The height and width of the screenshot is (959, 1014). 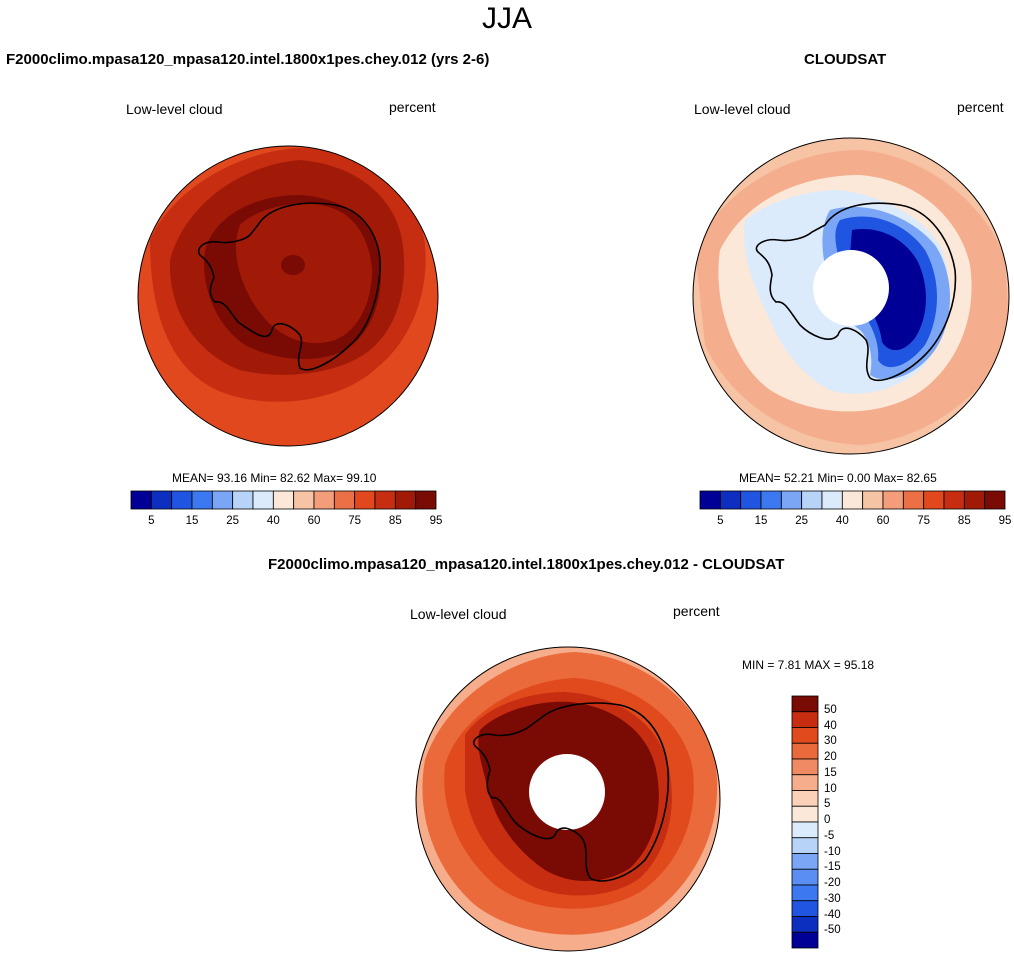 What do you see at coordinates (832, 930) in the screenshot?
I see `diff-colorbar-tick-label: -50` at bounding box center [832, 930].